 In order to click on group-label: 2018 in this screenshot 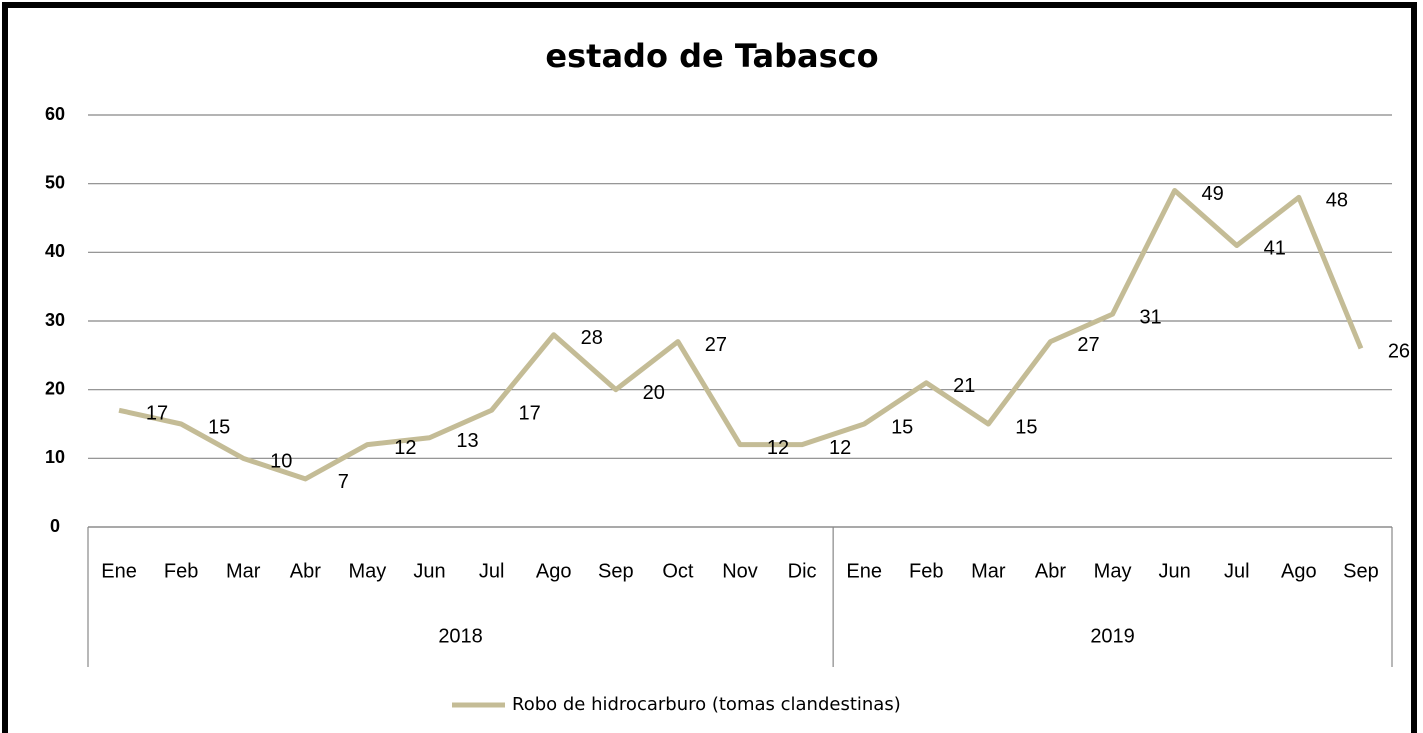, I will do `click(460, 636)`.